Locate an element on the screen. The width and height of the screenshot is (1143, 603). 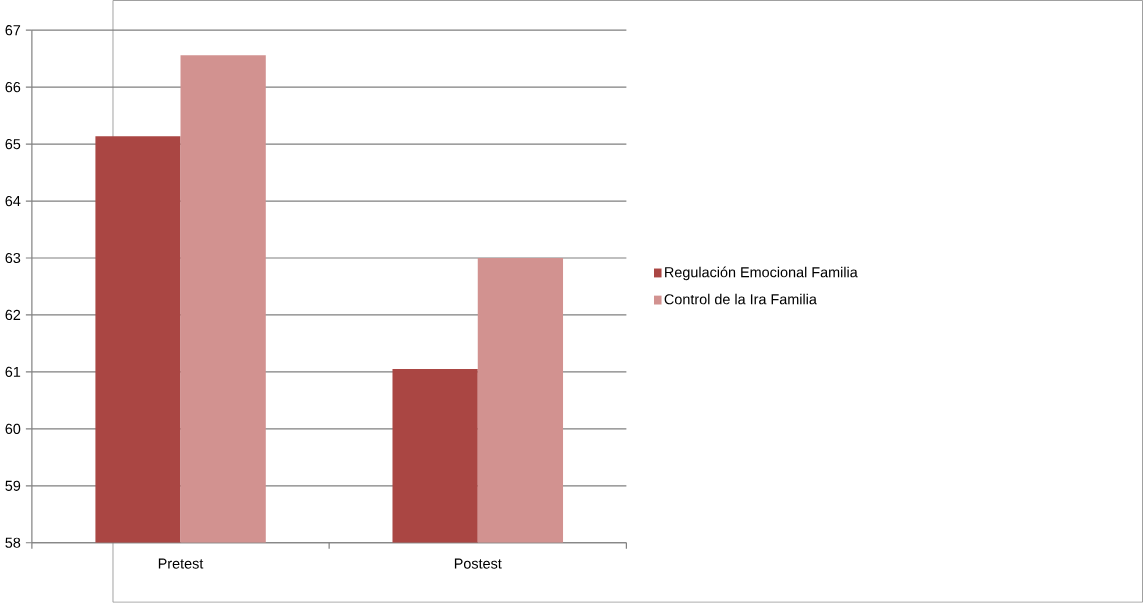
y-tick-label: 61 is located at coordinates (13, 372).